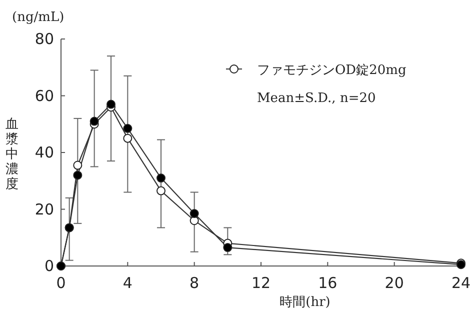  What do you see at coordinates (12, 154) in the screenshot?
I see `y-axis-title: 血漿中濃度` at bounding box center [12, 154].